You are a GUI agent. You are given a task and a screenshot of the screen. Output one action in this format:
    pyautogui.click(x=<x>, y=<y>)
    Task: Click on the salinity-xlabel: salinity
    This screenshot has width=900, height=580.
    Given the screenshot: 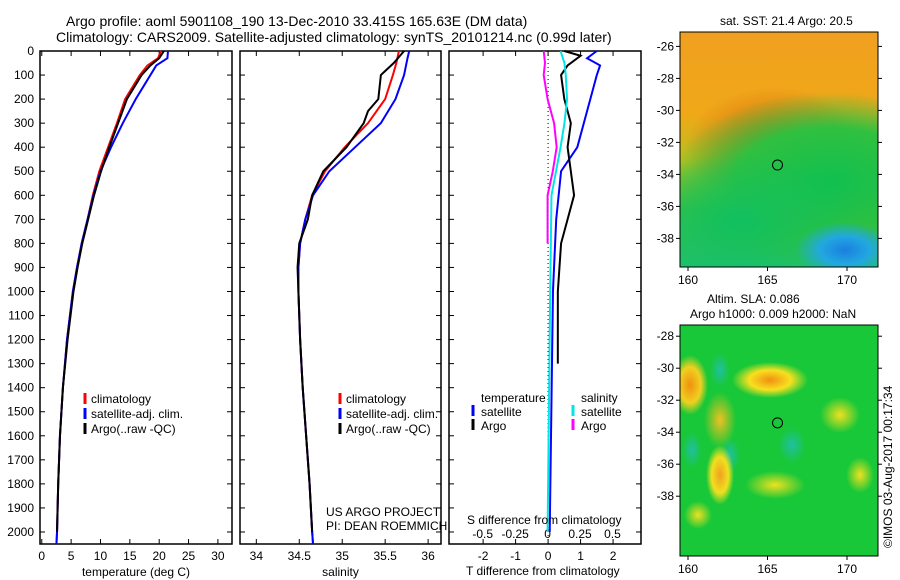 What is the action you would take?
    pyautogui.click(x=340, y=572)
    